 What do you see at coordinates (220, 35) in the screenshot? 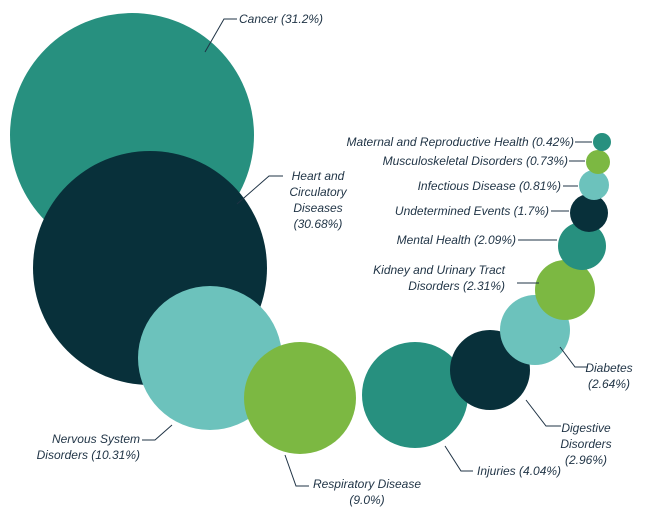
I see `leader-line-cancer` at bounding box center [220, 35].